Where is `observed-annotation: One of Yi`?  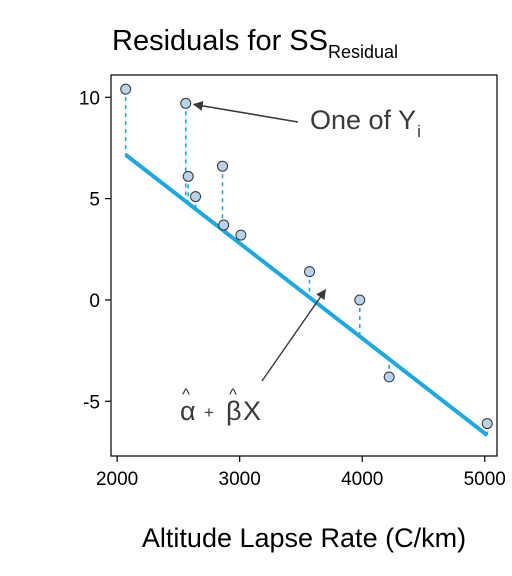
observed-annotation: One of Yi is located at coordinates (306, 120).